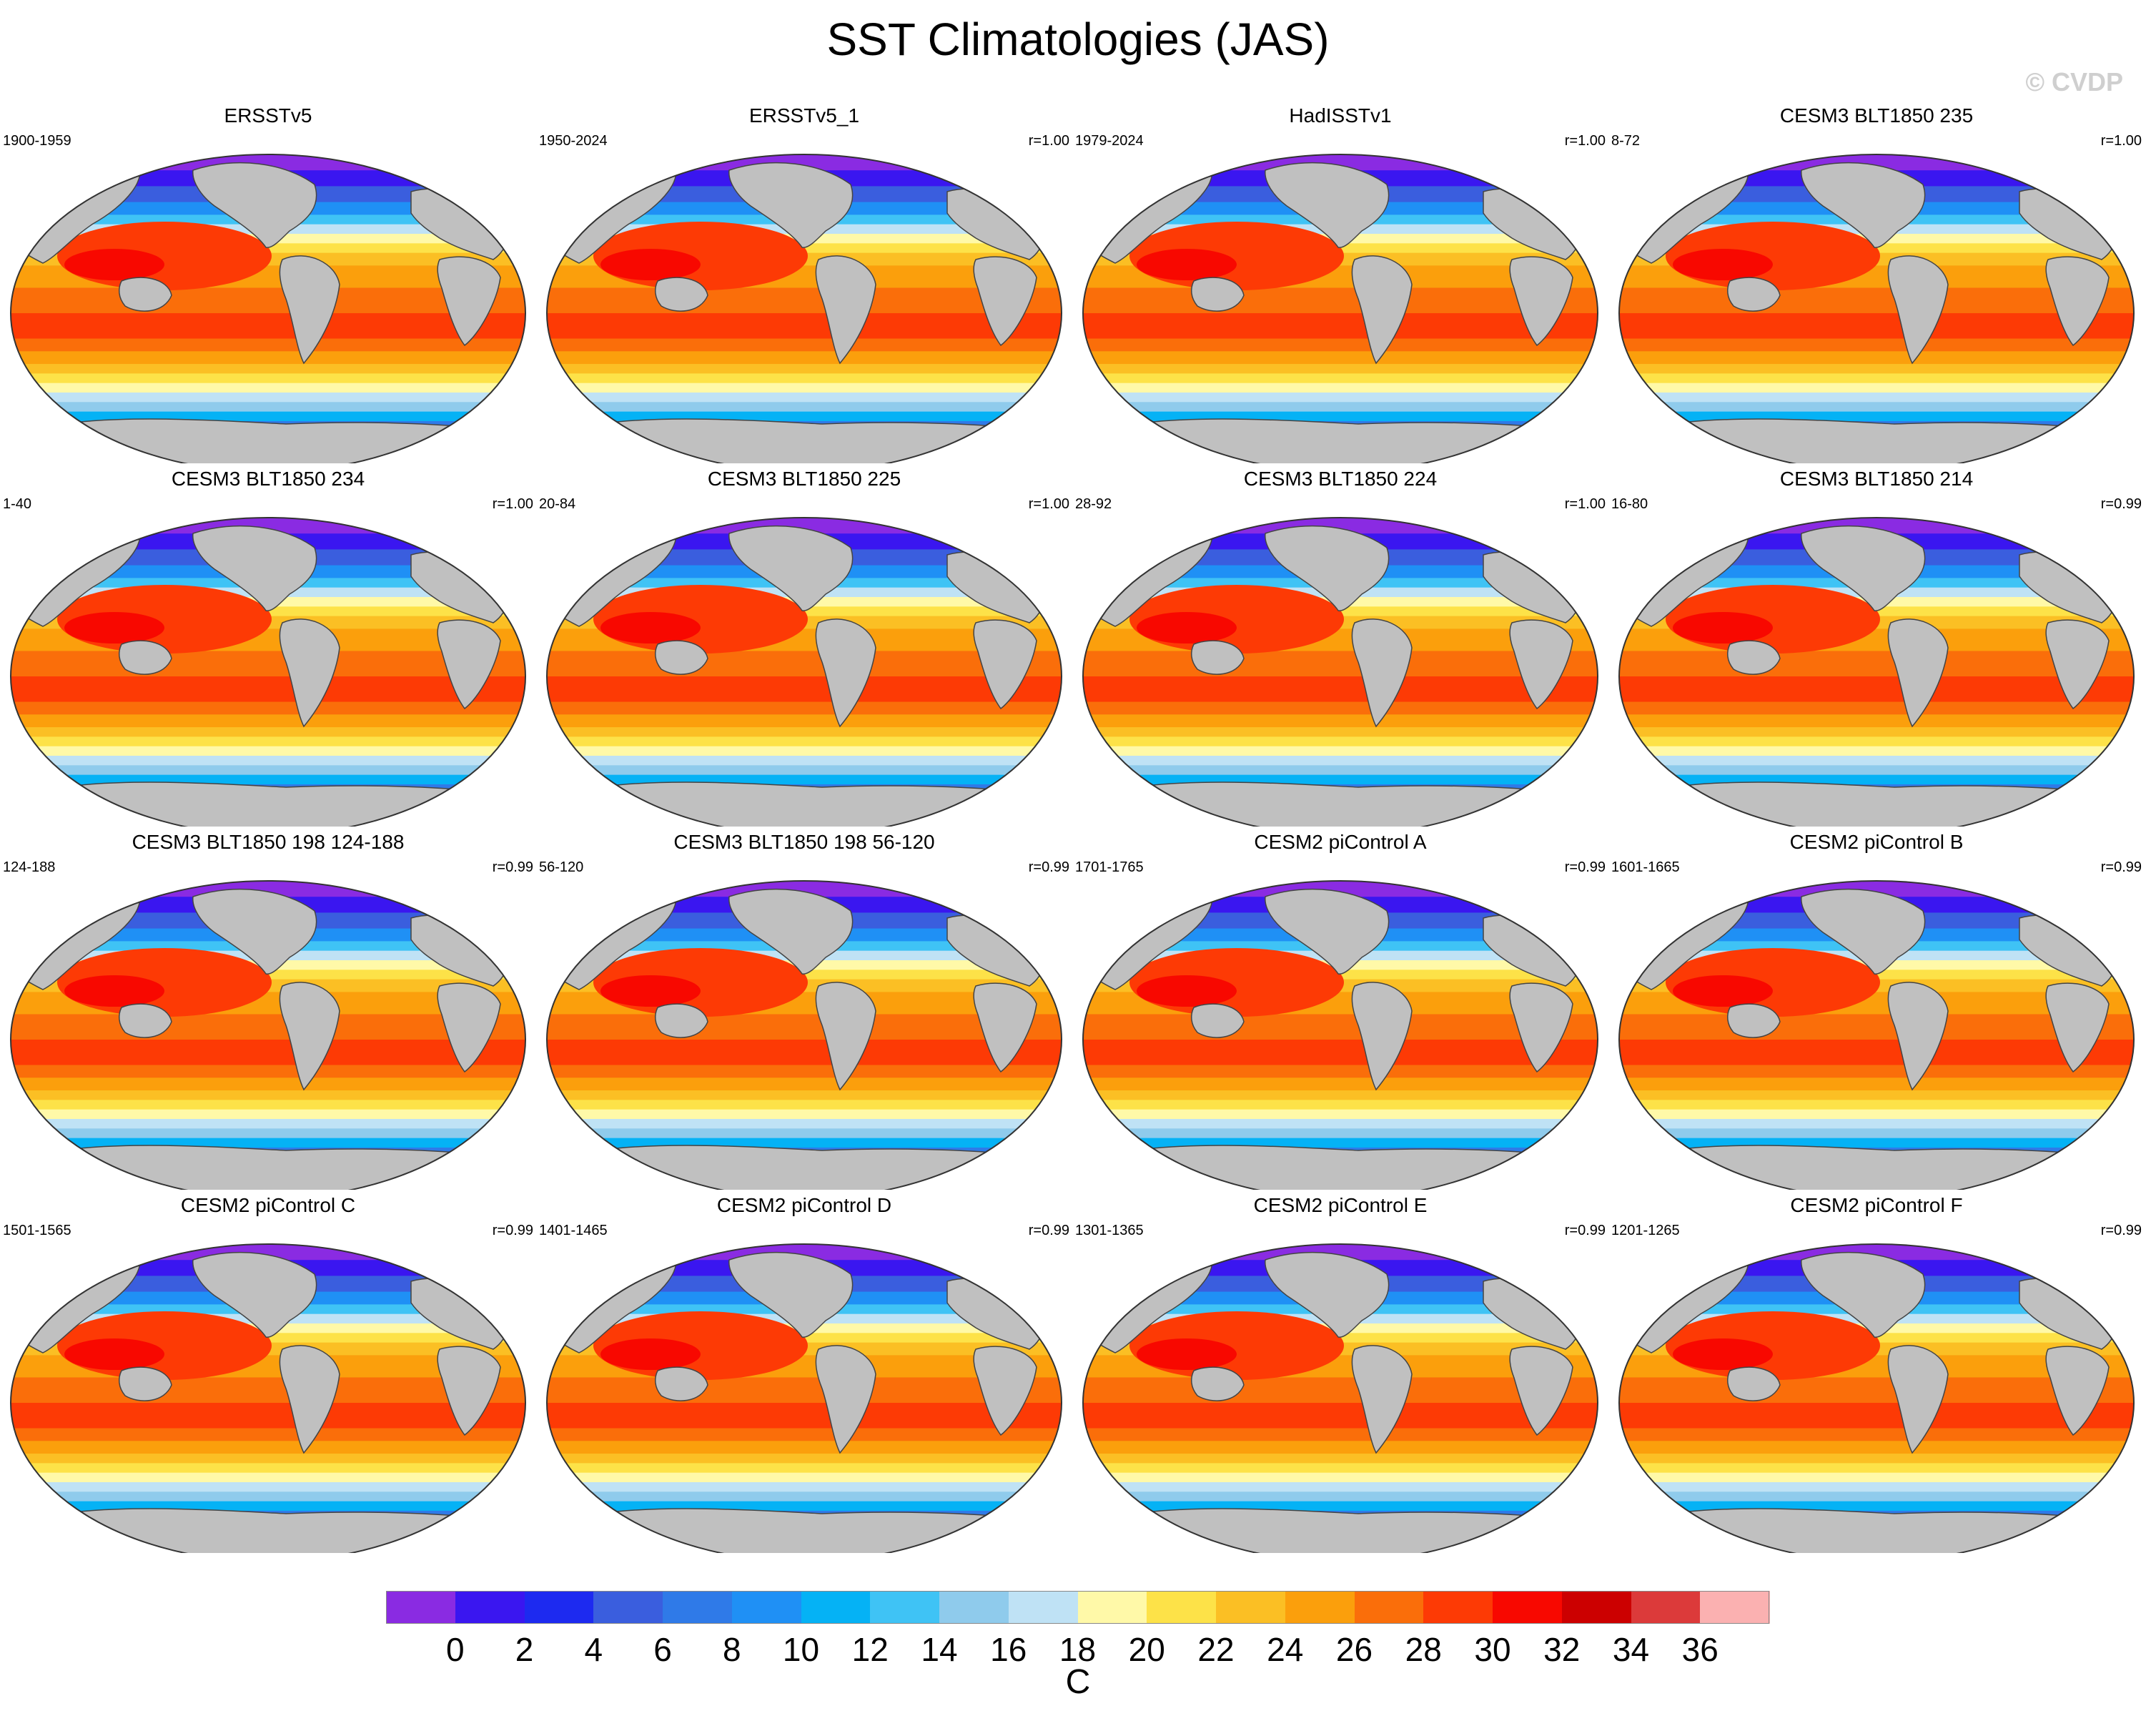 The image size is (2156, 1721). Describe the element at coordinates (1078, 1649) in the screenshot. I see `colorbar-tick-label: 18` at that location.